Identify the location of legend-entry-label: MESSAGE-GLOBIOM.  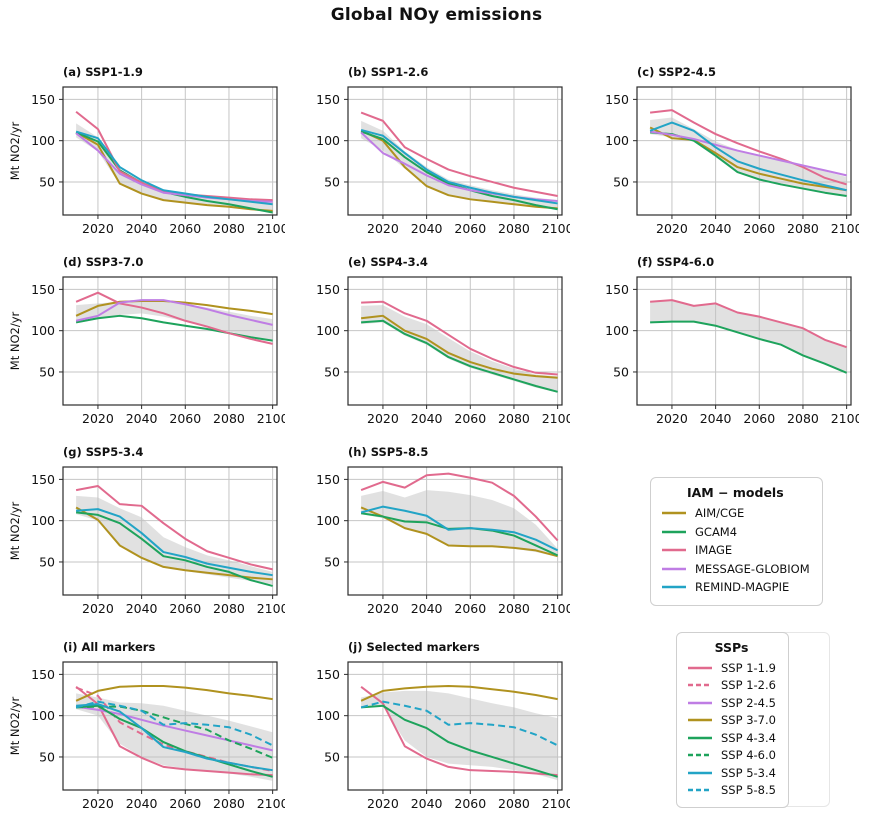
(752, 568).